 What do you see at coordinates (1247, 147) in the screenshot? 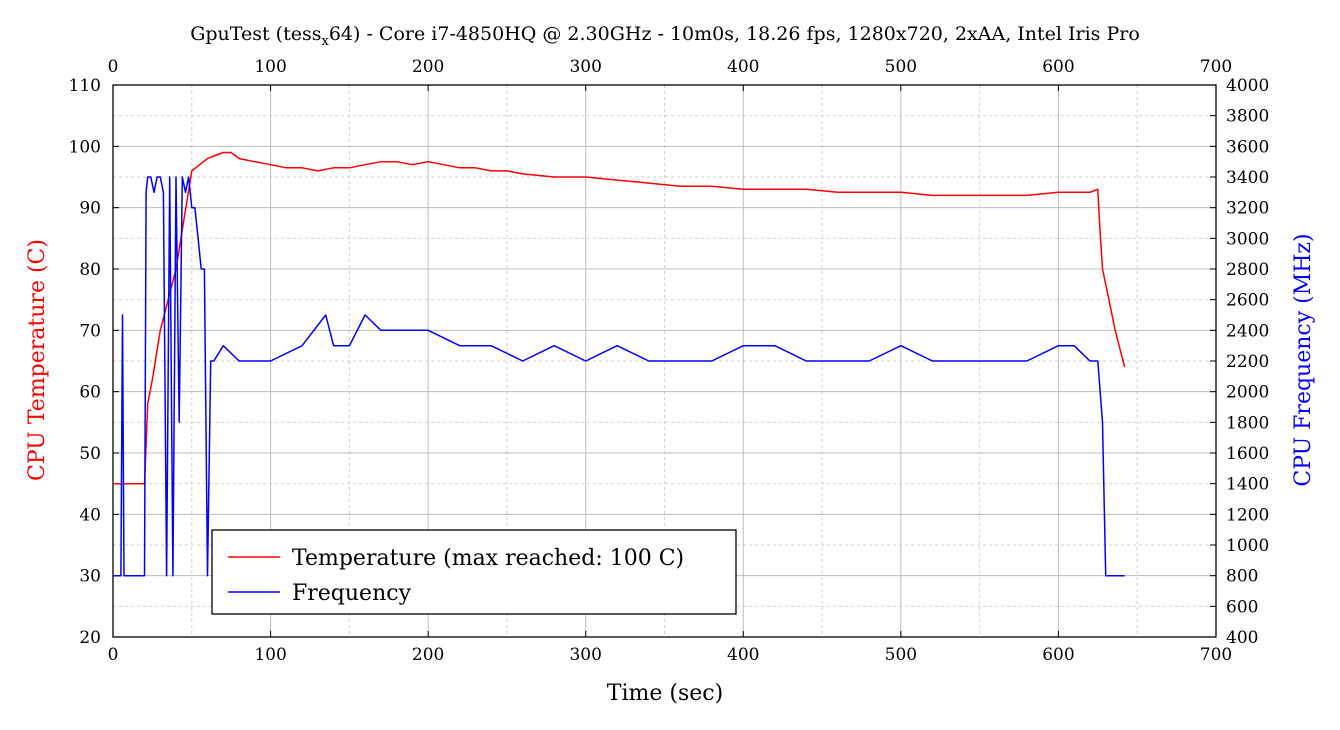
I see `y-right-tick-label: 3600` at bounding box center [1247, 147].